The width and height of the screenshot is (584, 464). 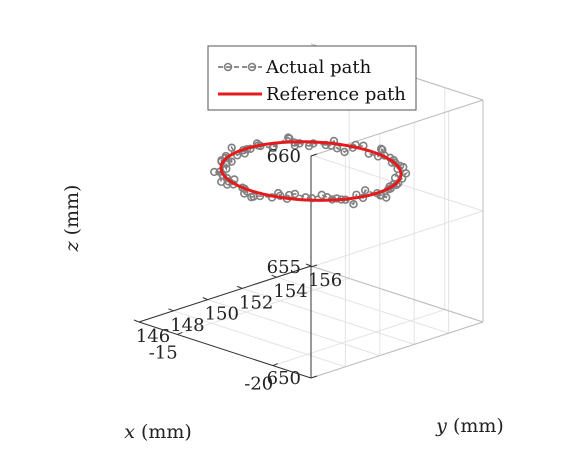 I want to click on y-tick-label: 152, so click(x=256, y=302).